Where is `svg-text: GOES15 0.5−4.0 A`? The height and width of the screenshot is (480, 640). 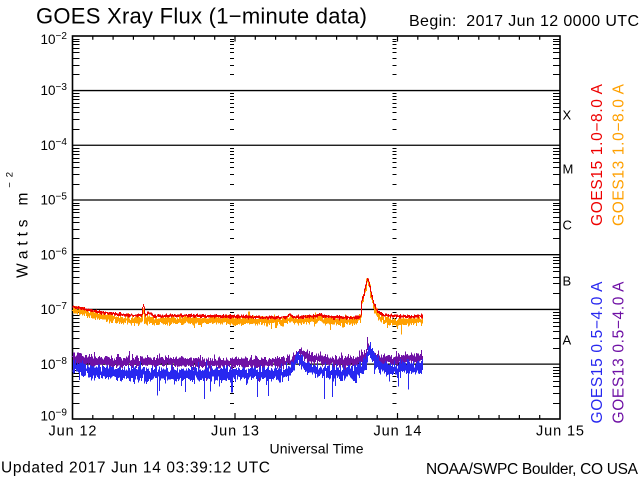 svg-text: GOES15 0.5−4.0 A is located at coordinates (597, 352).